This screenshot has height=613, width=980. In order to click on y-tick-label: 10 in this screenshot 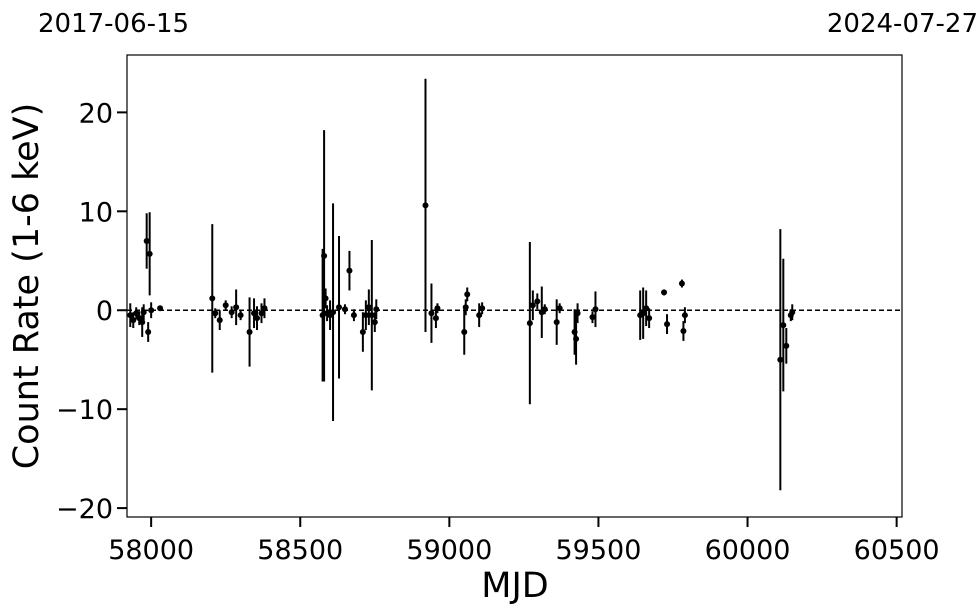, I will do `click(96, 212)`.